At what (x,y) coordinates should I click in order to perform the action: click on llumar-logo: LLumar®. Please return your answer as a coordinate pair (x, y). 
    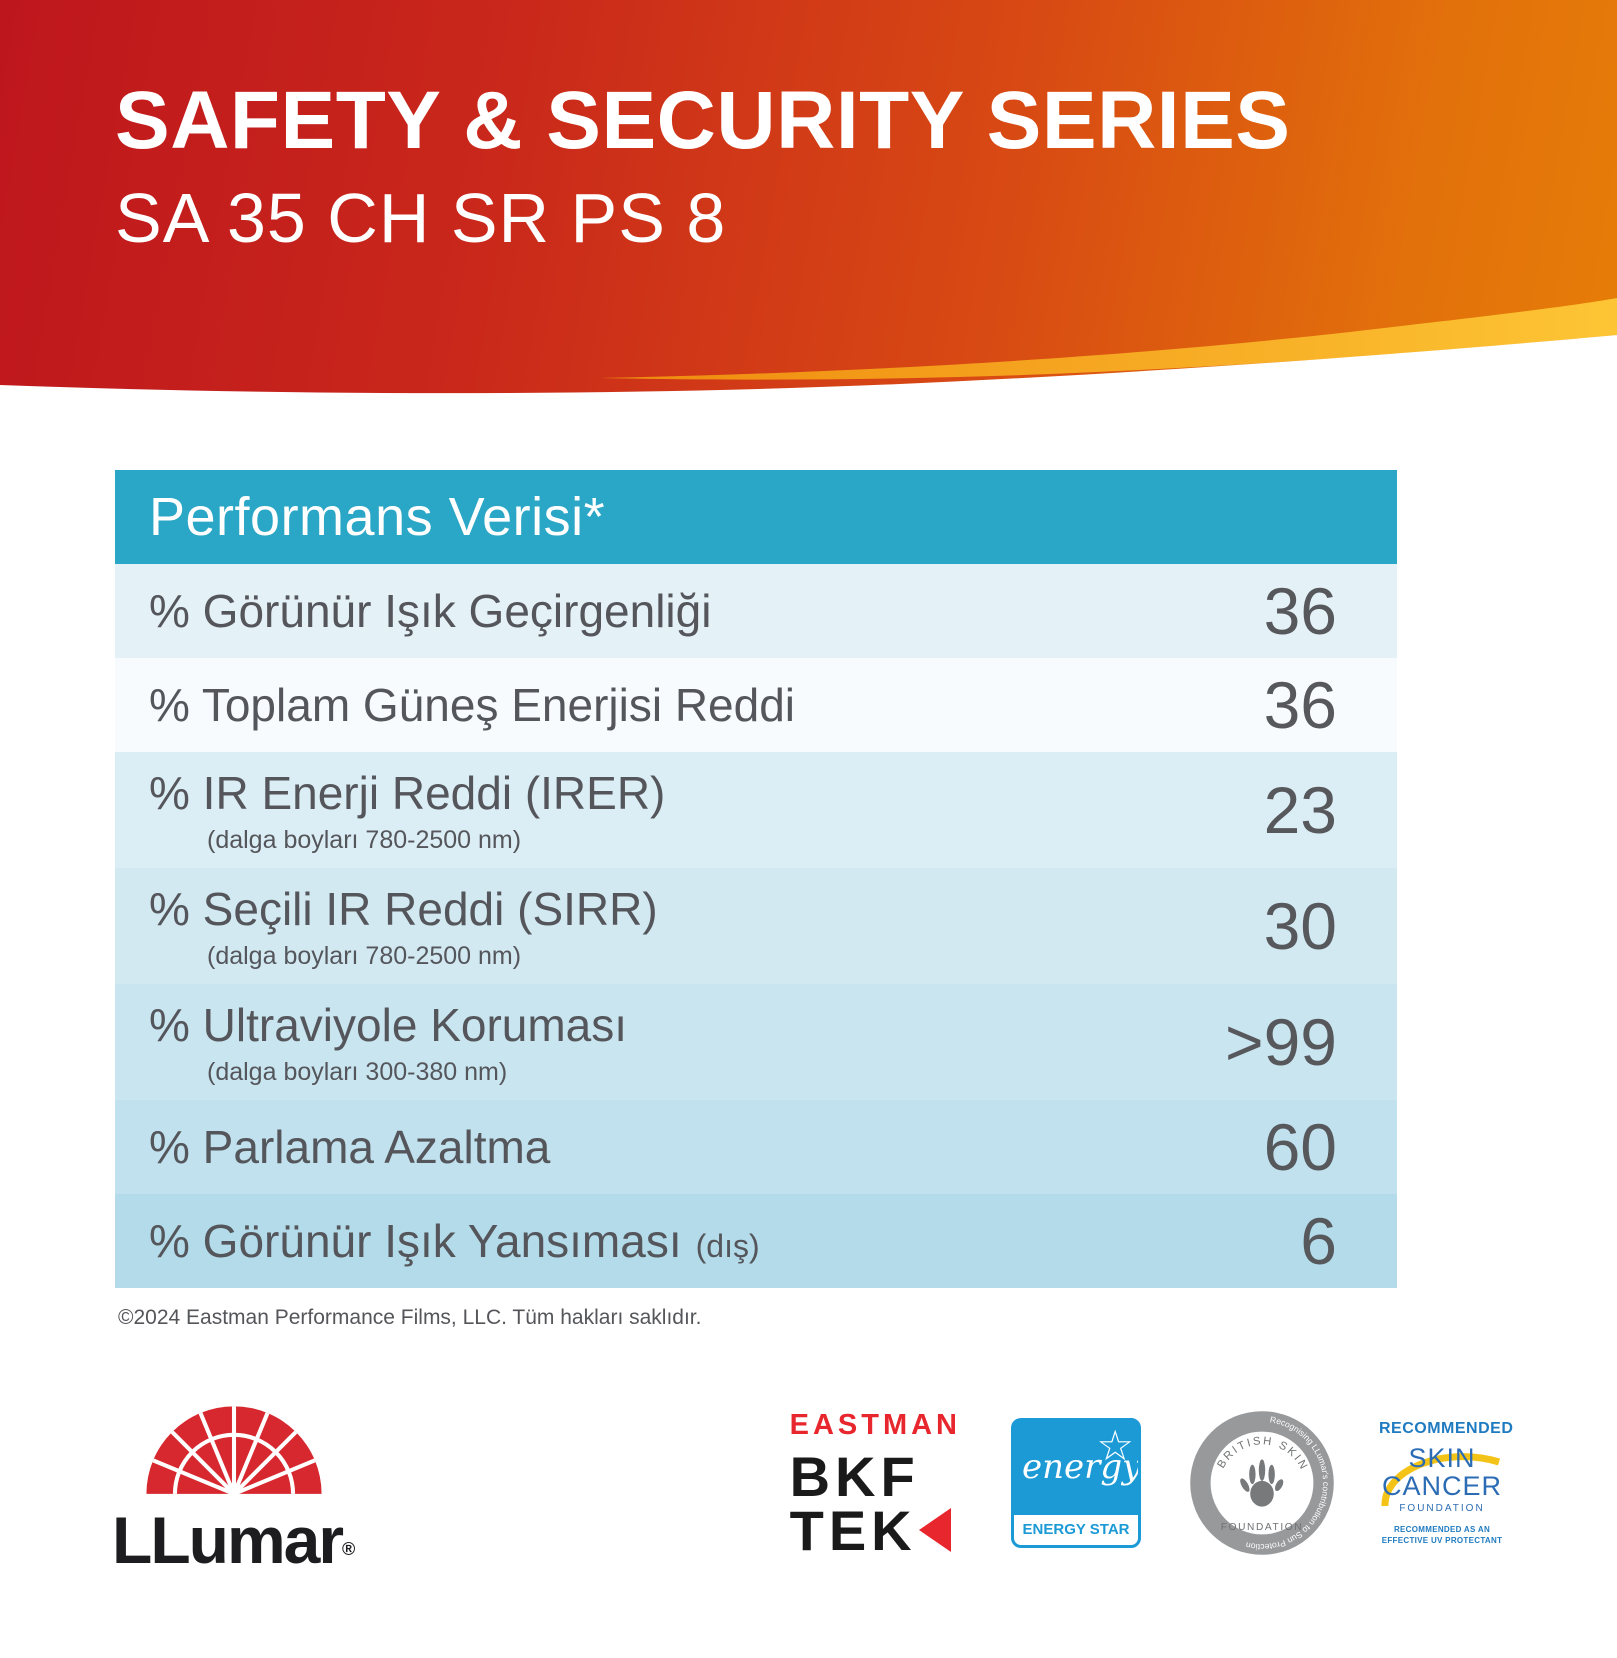
    Looking at the image, I should click on (233, 1483).